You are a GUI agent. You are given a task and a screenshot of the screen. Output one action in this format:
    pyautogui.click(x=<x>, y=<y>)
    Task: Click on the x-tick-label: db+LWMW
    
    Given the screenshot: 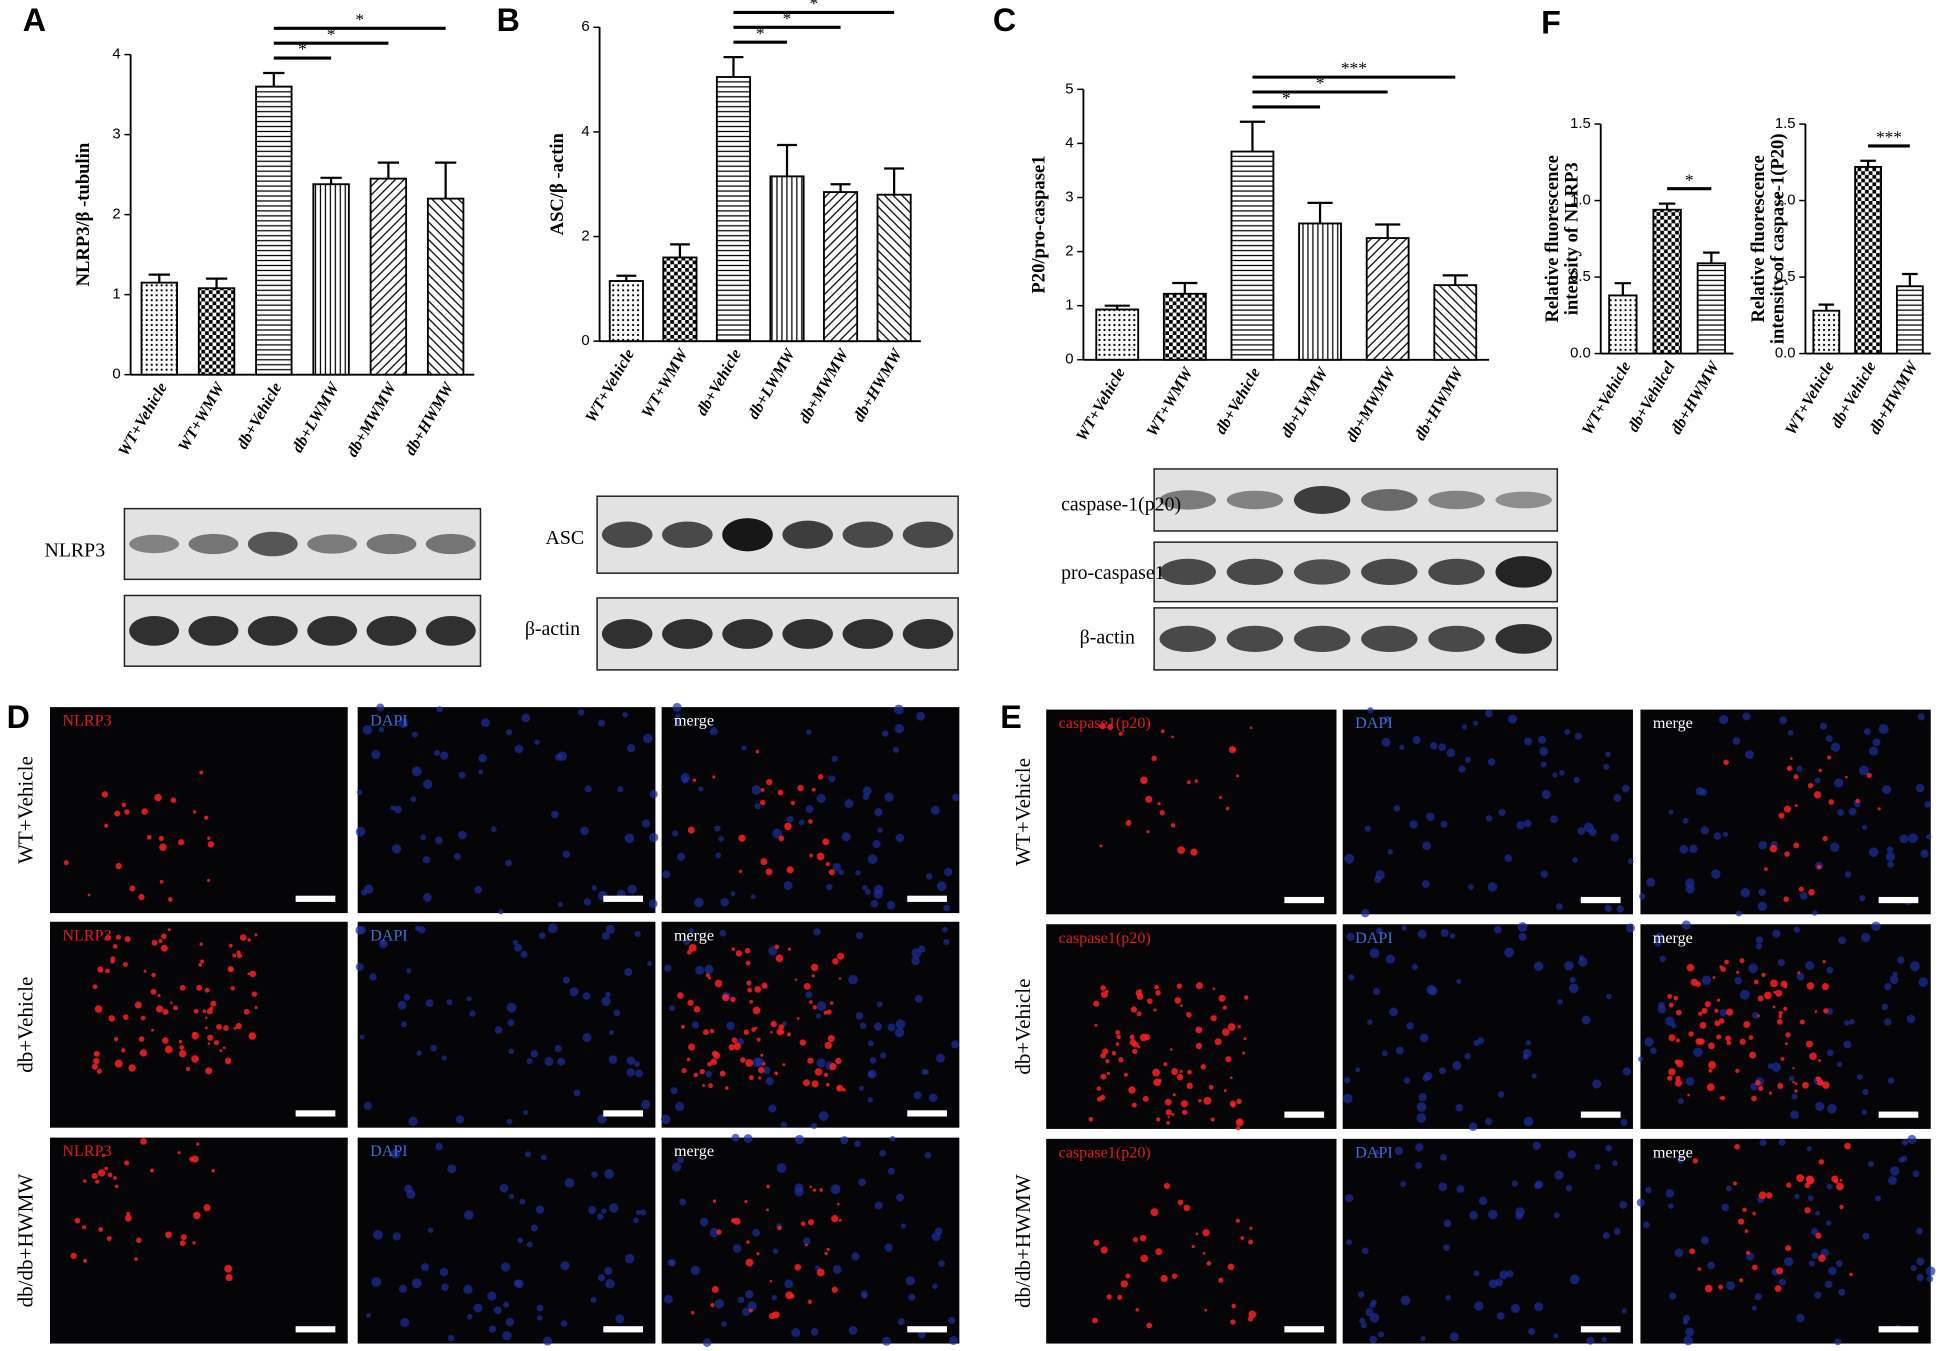 What is the action you would take?
    pyautogui.click(x=1305, y=402)
    